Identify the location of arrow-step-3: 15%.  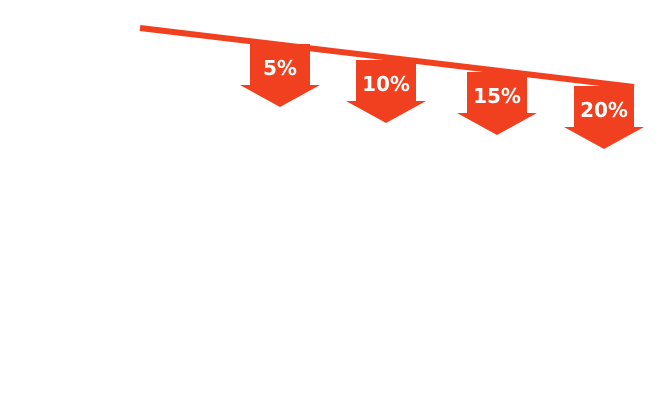
(497, 103).